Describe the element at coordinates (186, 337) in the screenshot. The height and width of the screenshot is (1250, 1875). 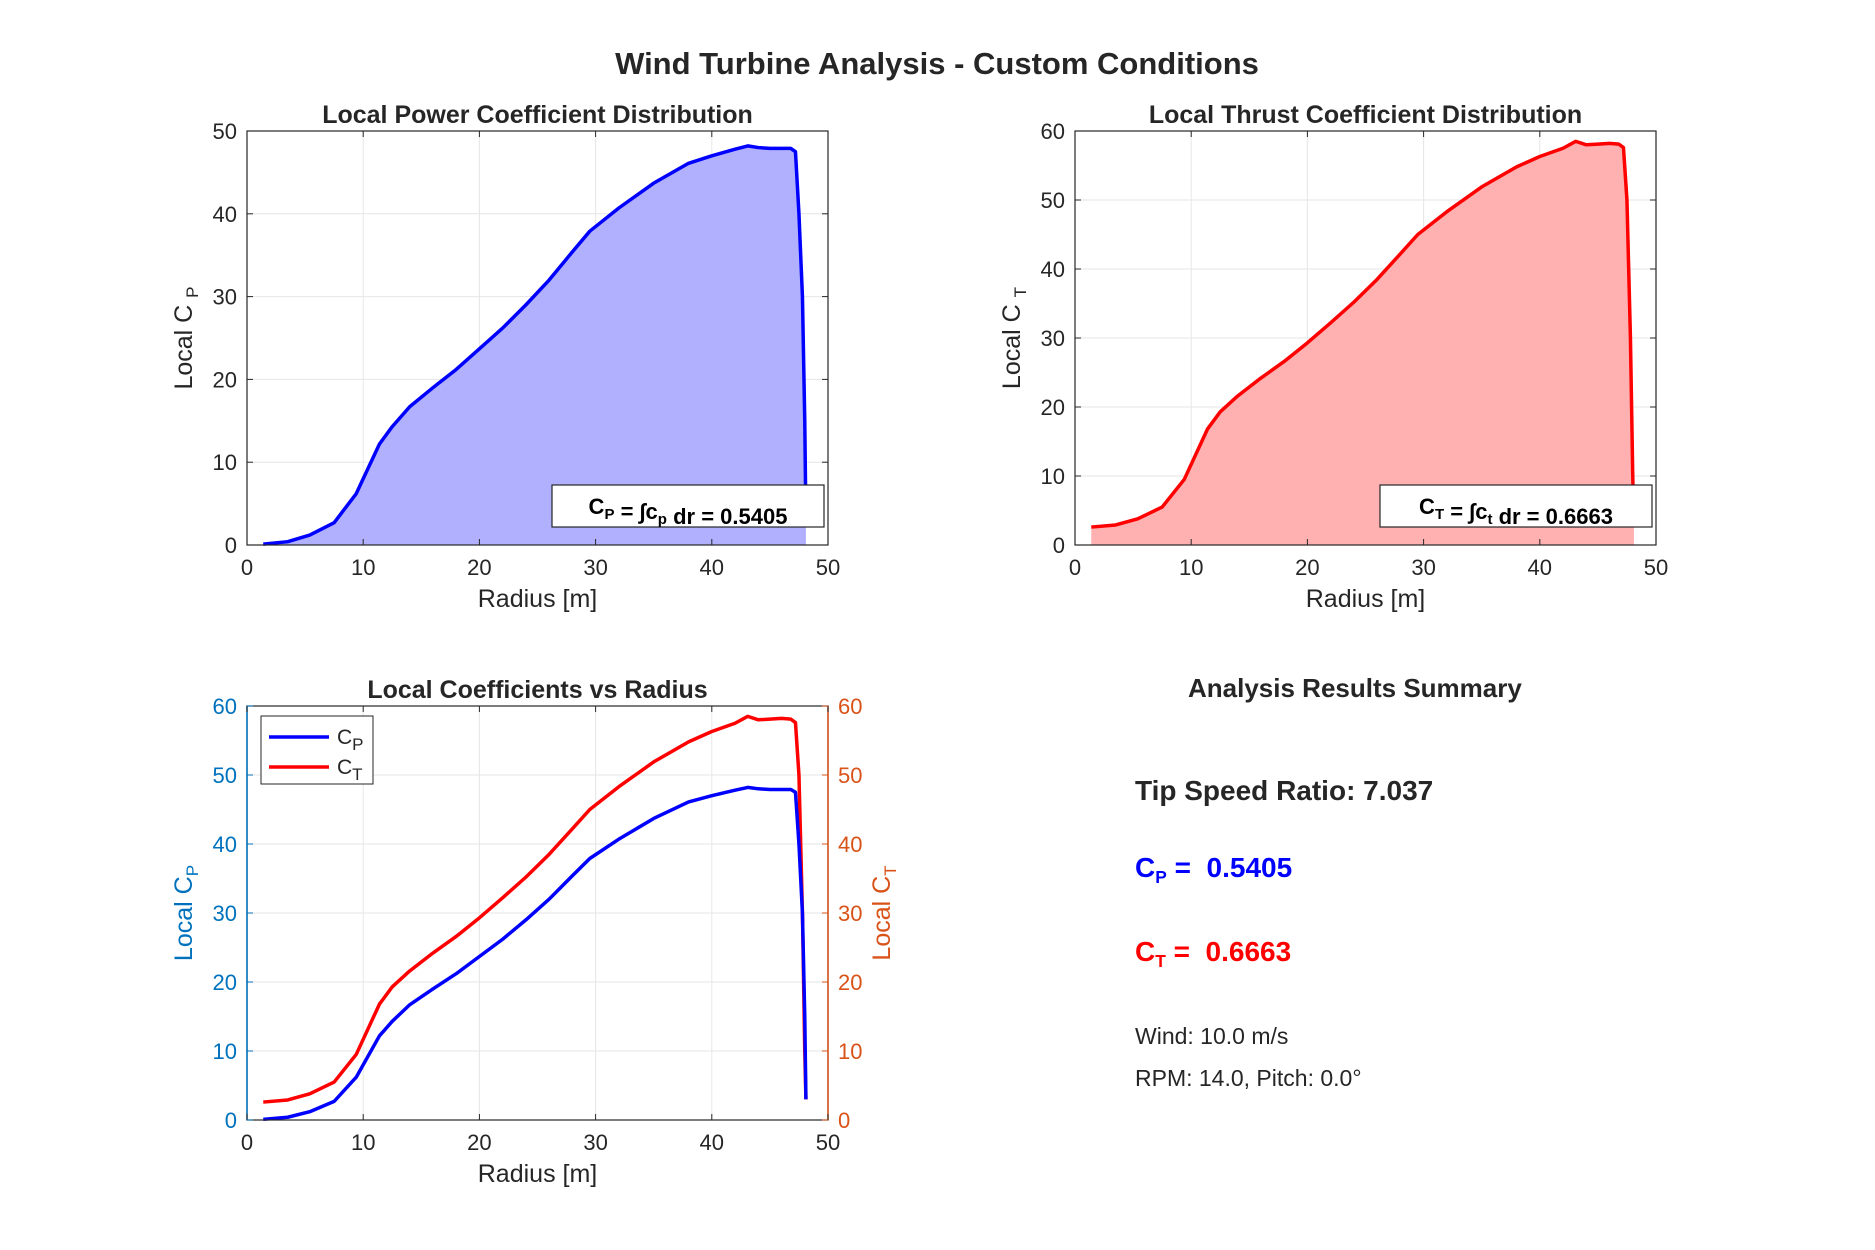
I see `y-axis-label: Local C P` at that location.